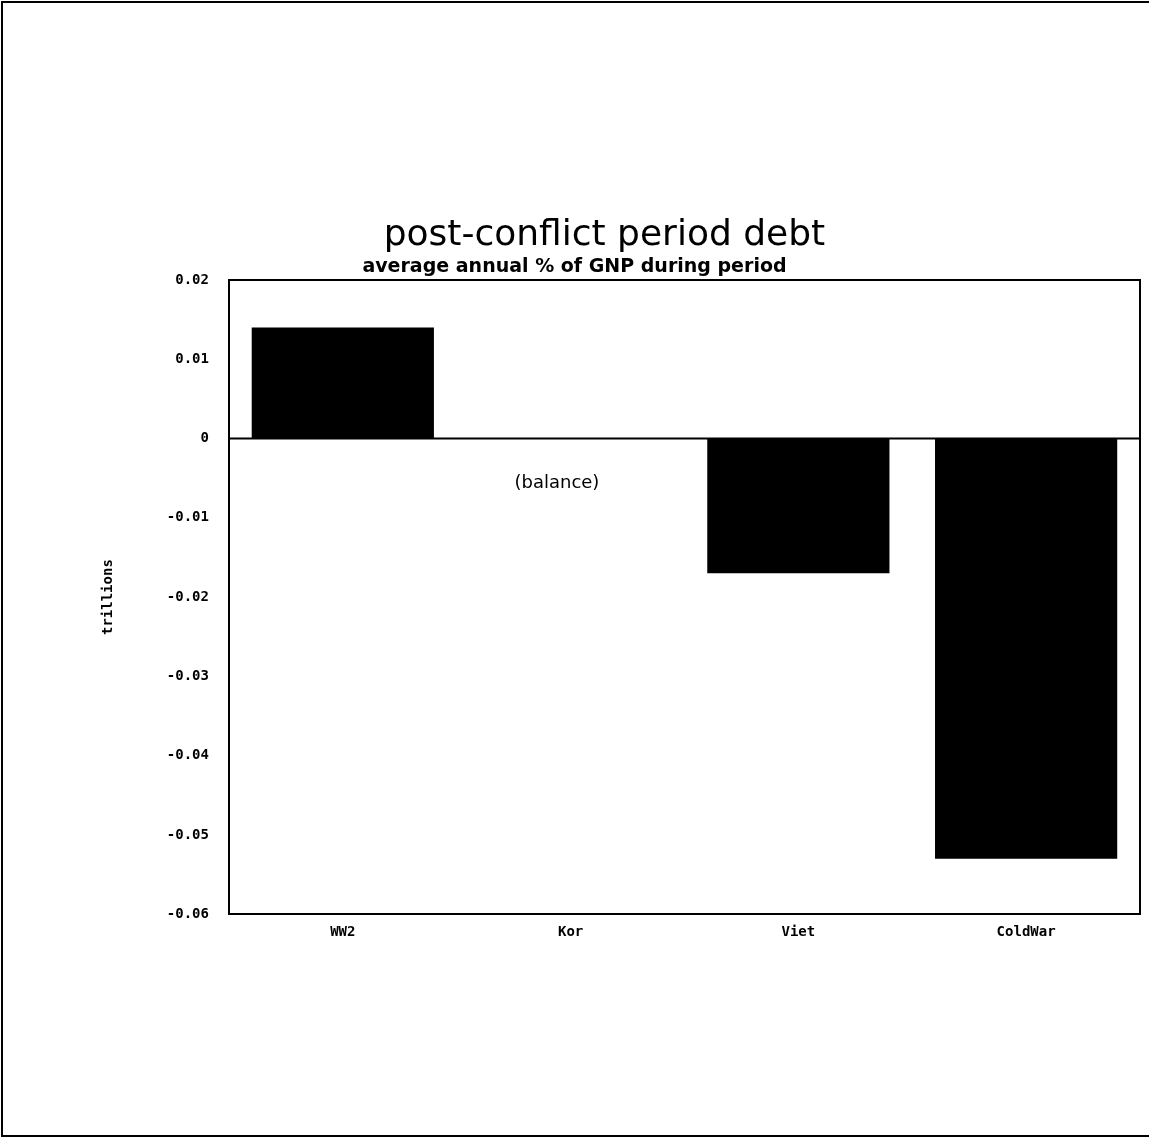  I want to click on y-tick-label: -0.01, so click(187, 516).